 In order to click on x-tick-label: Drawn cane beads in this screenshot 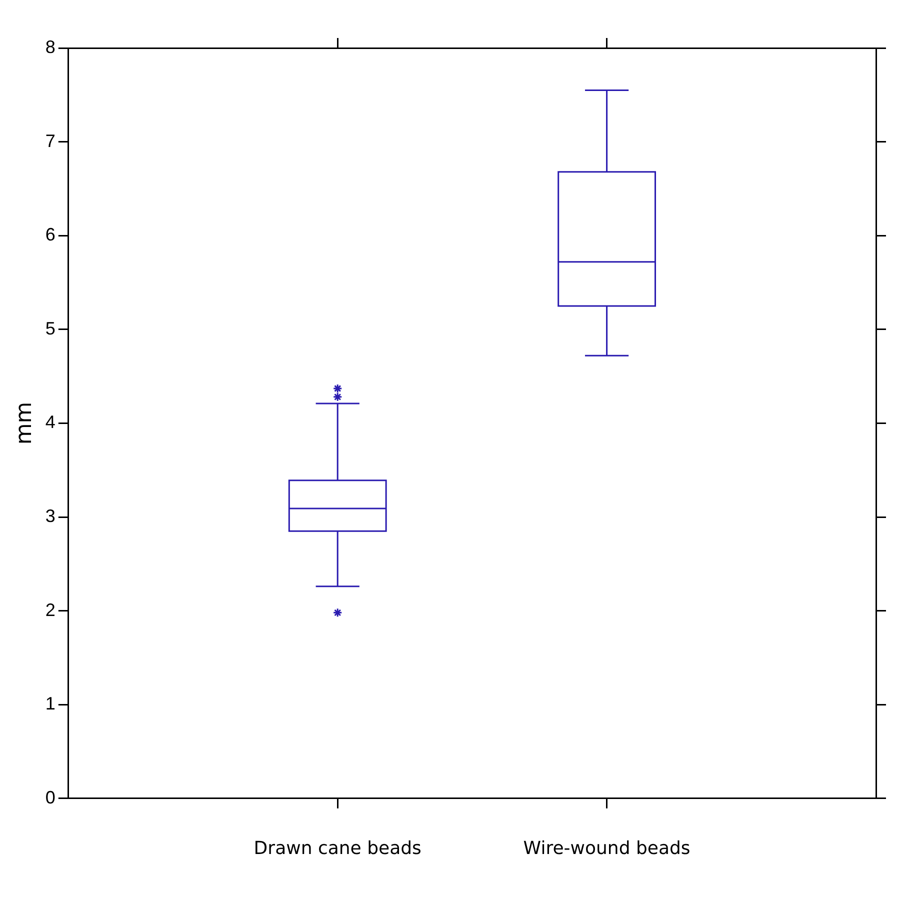, I will do `click(338, 848)`.